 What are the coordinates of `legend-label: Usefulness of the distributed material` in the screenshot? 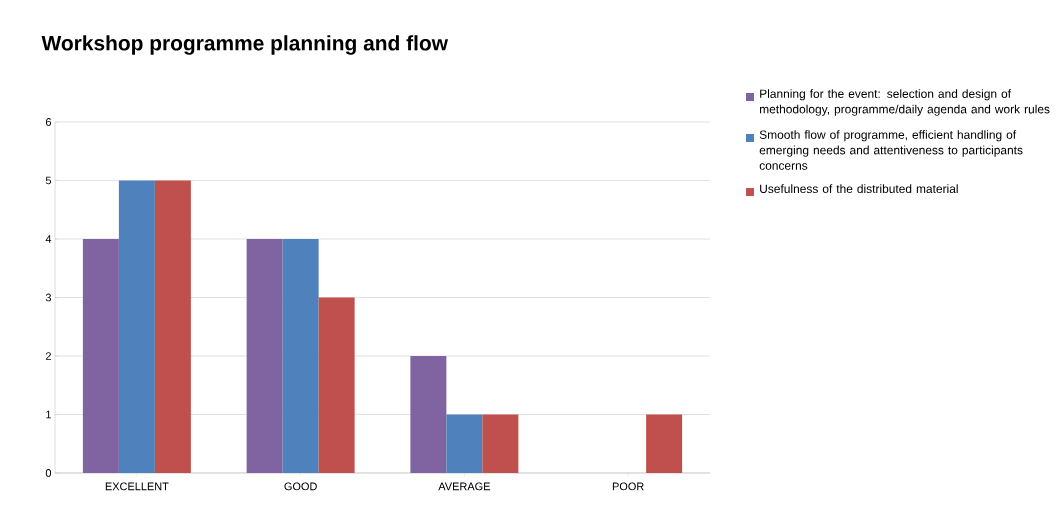 It's located at (859, 189).